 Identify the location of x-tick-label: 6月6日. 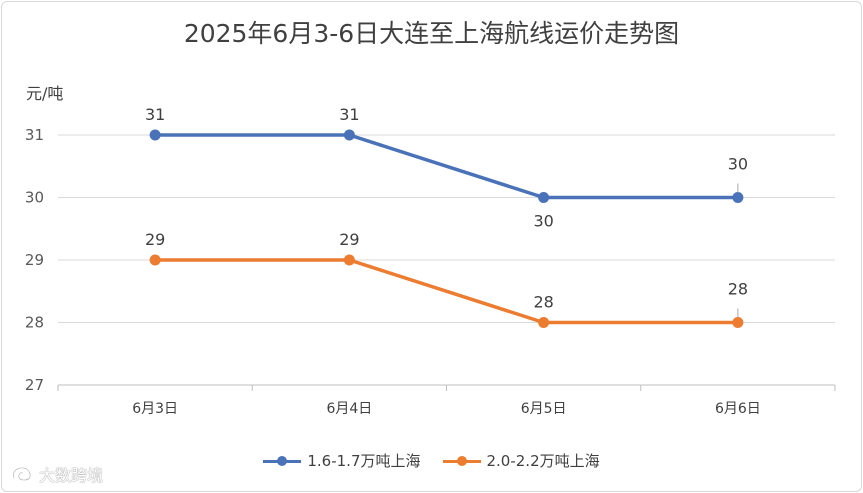
(738, 409).